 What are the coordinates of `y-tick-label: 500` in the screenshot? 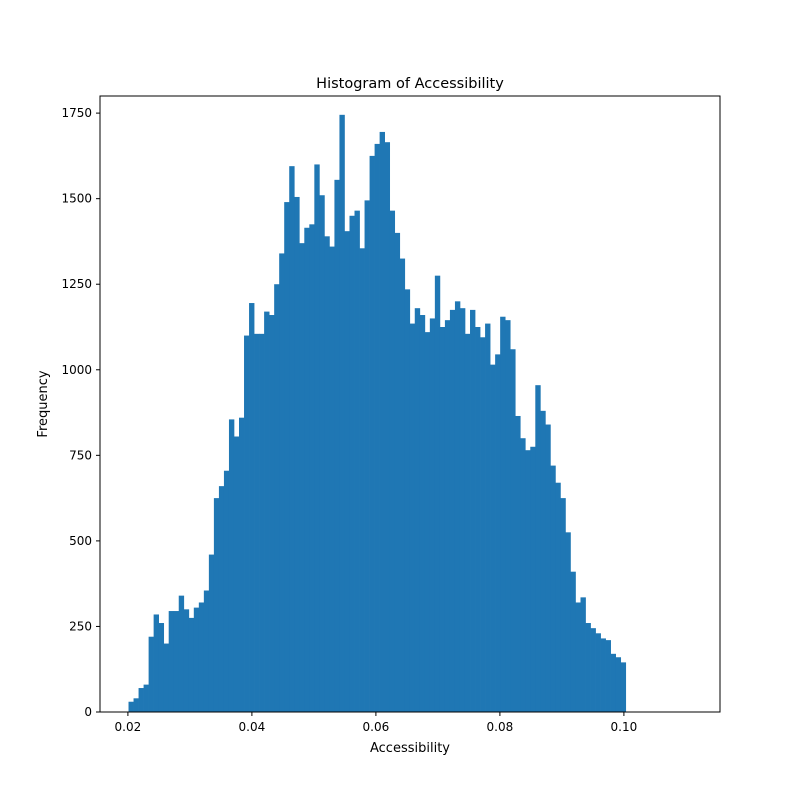 It's located at (80, 541).